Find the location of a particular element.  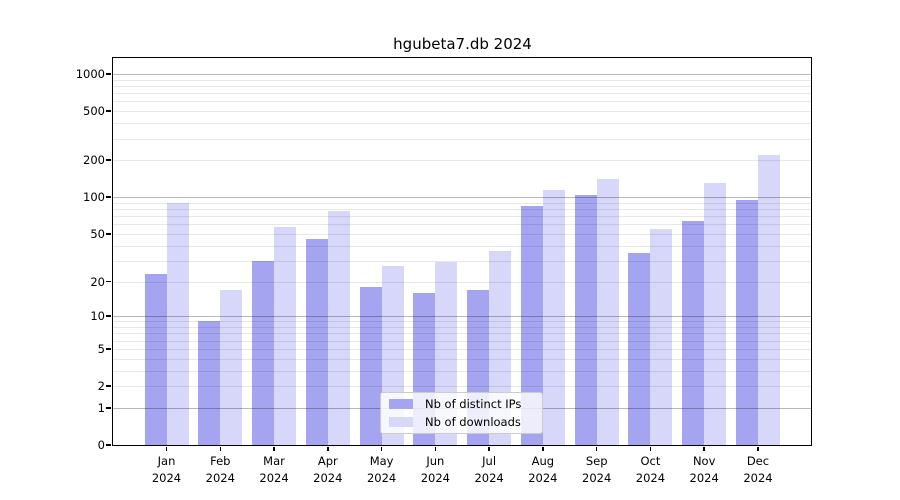

x-axis-tick-label: Oct 2024 is located at coordinates (650, 469).